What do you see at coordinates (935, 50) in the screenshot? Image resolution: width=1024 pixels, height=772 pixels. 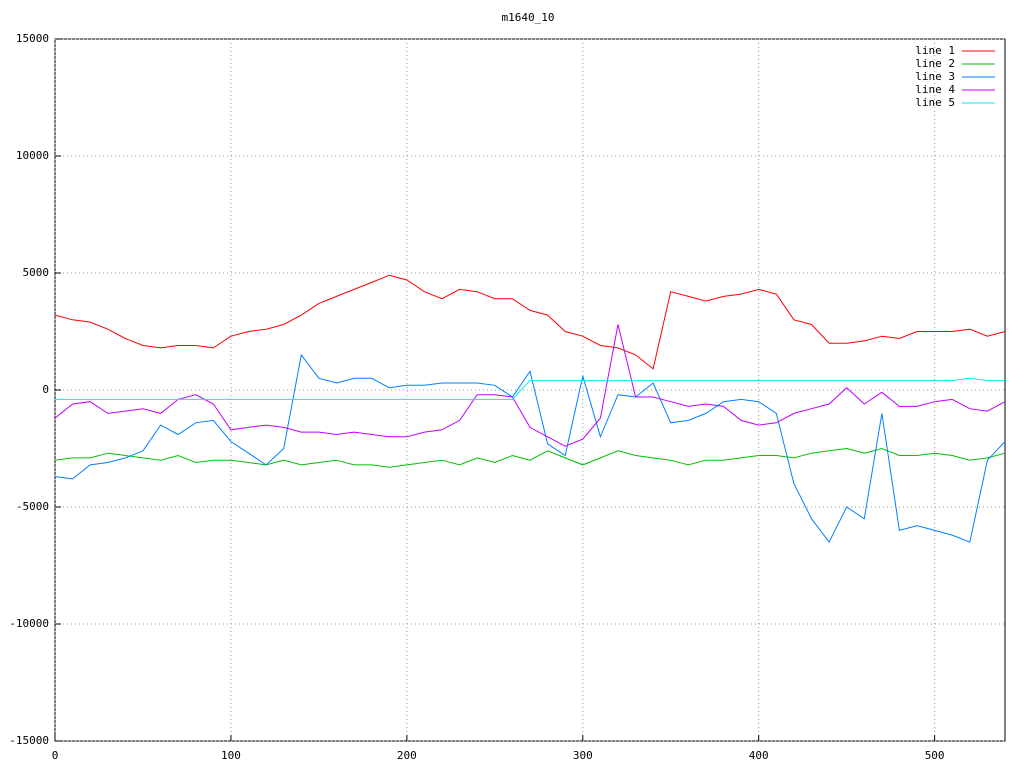 I see `legend-label: line 1` at bounding box center [935, 50].